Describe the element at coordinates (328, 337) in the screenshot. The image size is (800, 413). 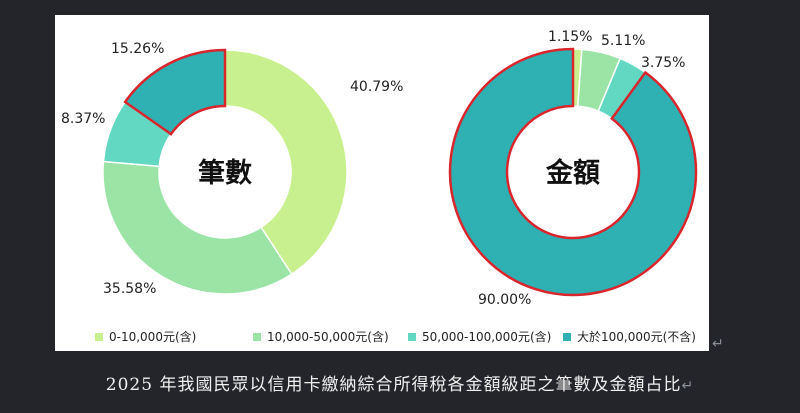
I see `legend-label: 10,000-50,000元(含)` at that location.